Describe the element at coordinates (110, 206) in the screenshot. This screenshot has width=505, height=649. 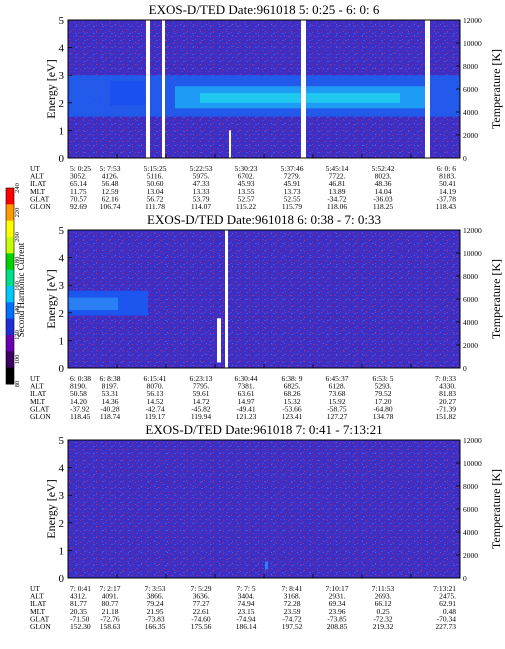
I see `aux-cell: 106.74` at that location.